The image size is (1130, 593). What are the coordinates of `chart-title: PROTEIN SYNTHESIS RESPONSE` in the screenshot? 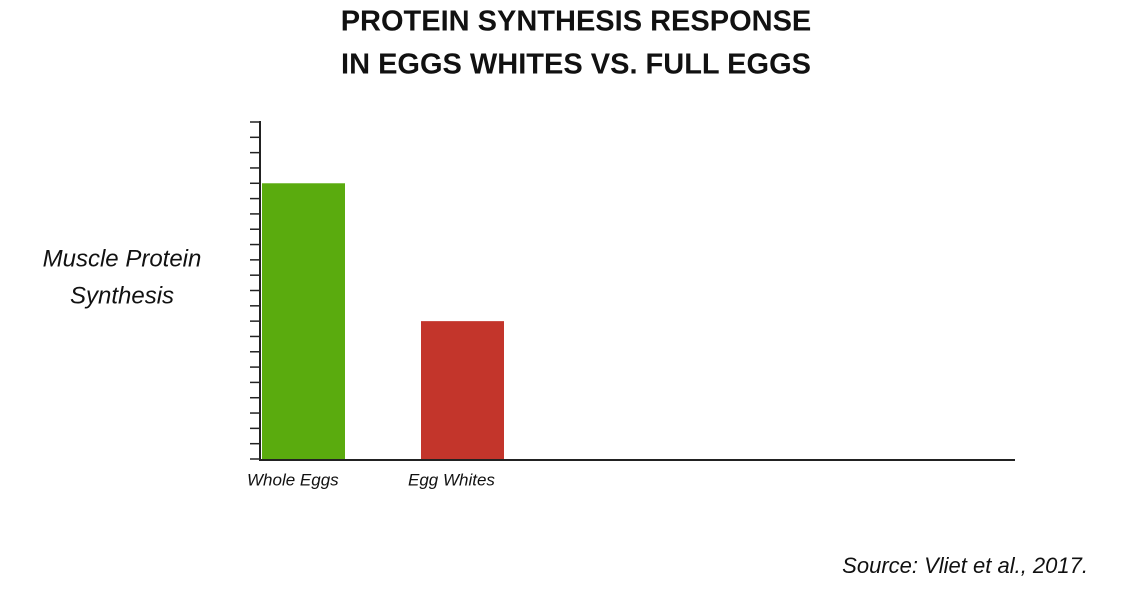 It's located at (576, 22).